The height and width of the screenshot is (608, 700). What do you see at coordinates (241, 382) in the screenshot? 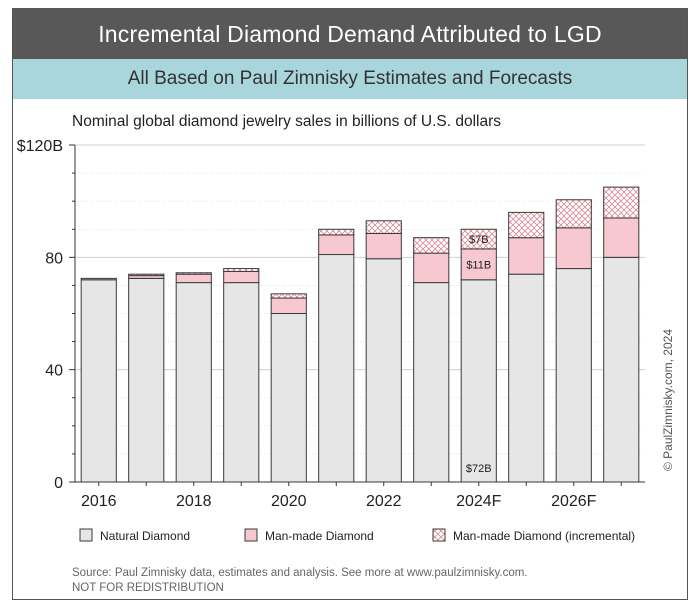
I see `bar-natural-diamond-2019` at bounding box center [241, 382].